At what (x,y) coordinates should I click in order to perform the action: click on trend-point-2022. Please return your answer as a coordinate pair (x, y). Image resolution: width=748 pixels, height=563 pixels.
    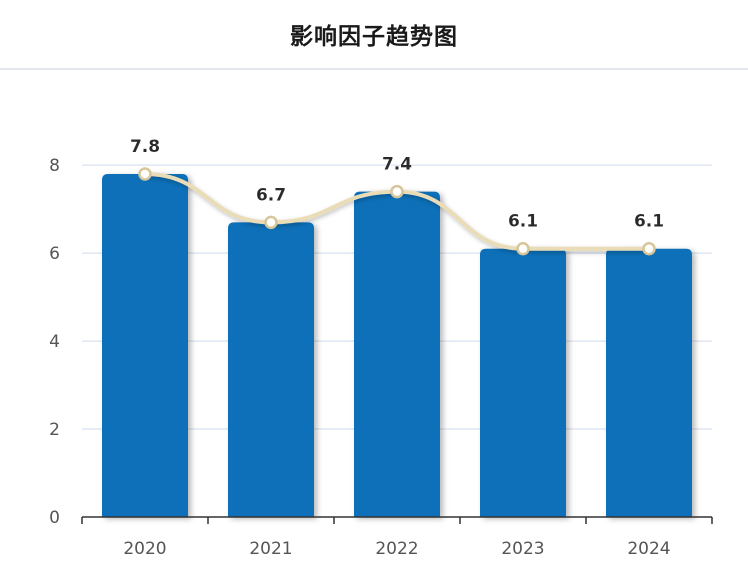
    Looking at the image, I should click on (397, 191).